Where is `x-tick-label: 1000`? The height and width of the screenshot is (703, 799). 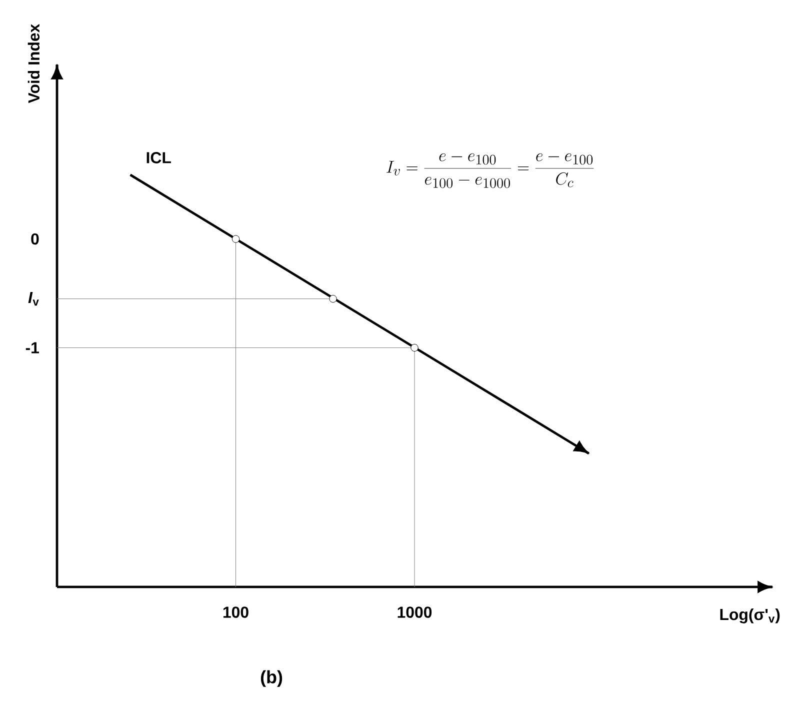
x-tick-label: 1000 is located at coordinates (415, 612).